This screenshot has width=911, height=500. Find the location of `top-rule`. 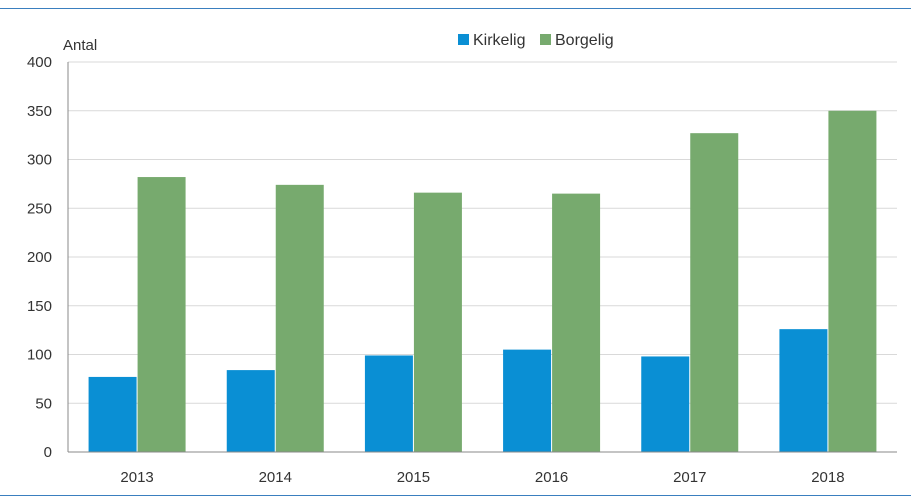

top-rule is located at coordinates (455, 8).